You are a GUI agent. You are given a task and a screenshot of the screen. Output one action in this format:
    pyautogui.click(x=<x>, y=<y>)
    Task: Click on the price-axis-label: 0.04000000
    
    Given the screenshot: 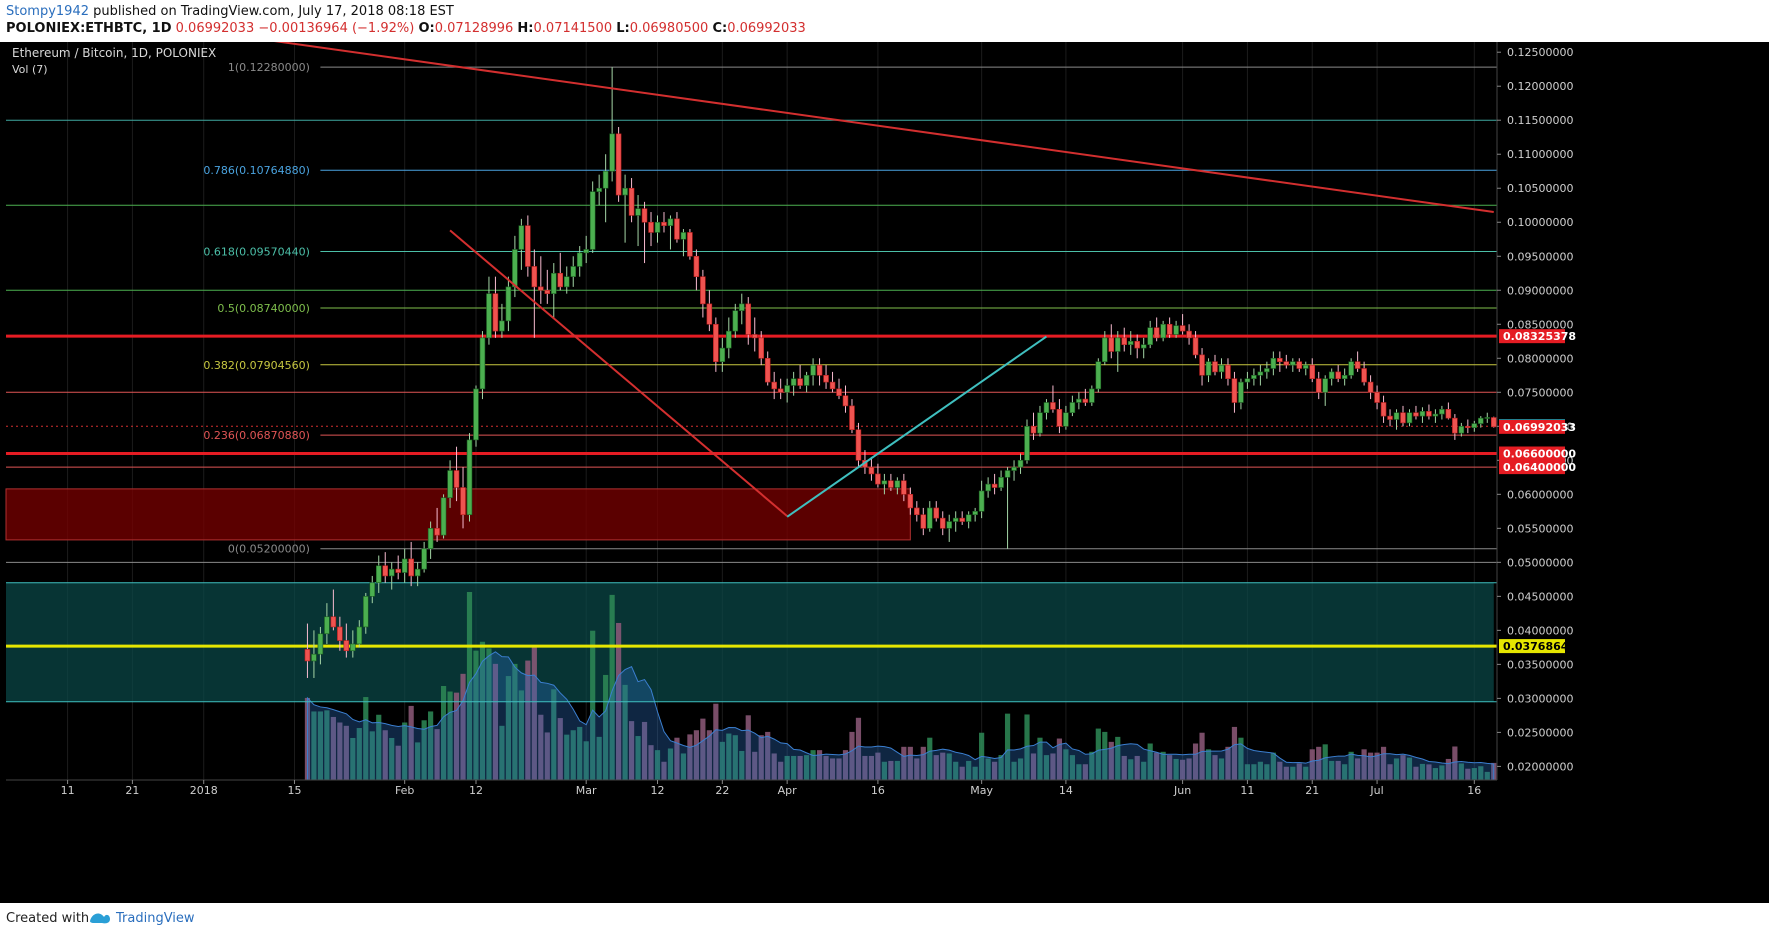 What is the action you would take?
    pyautogui.click(x=1540, y=630)
    